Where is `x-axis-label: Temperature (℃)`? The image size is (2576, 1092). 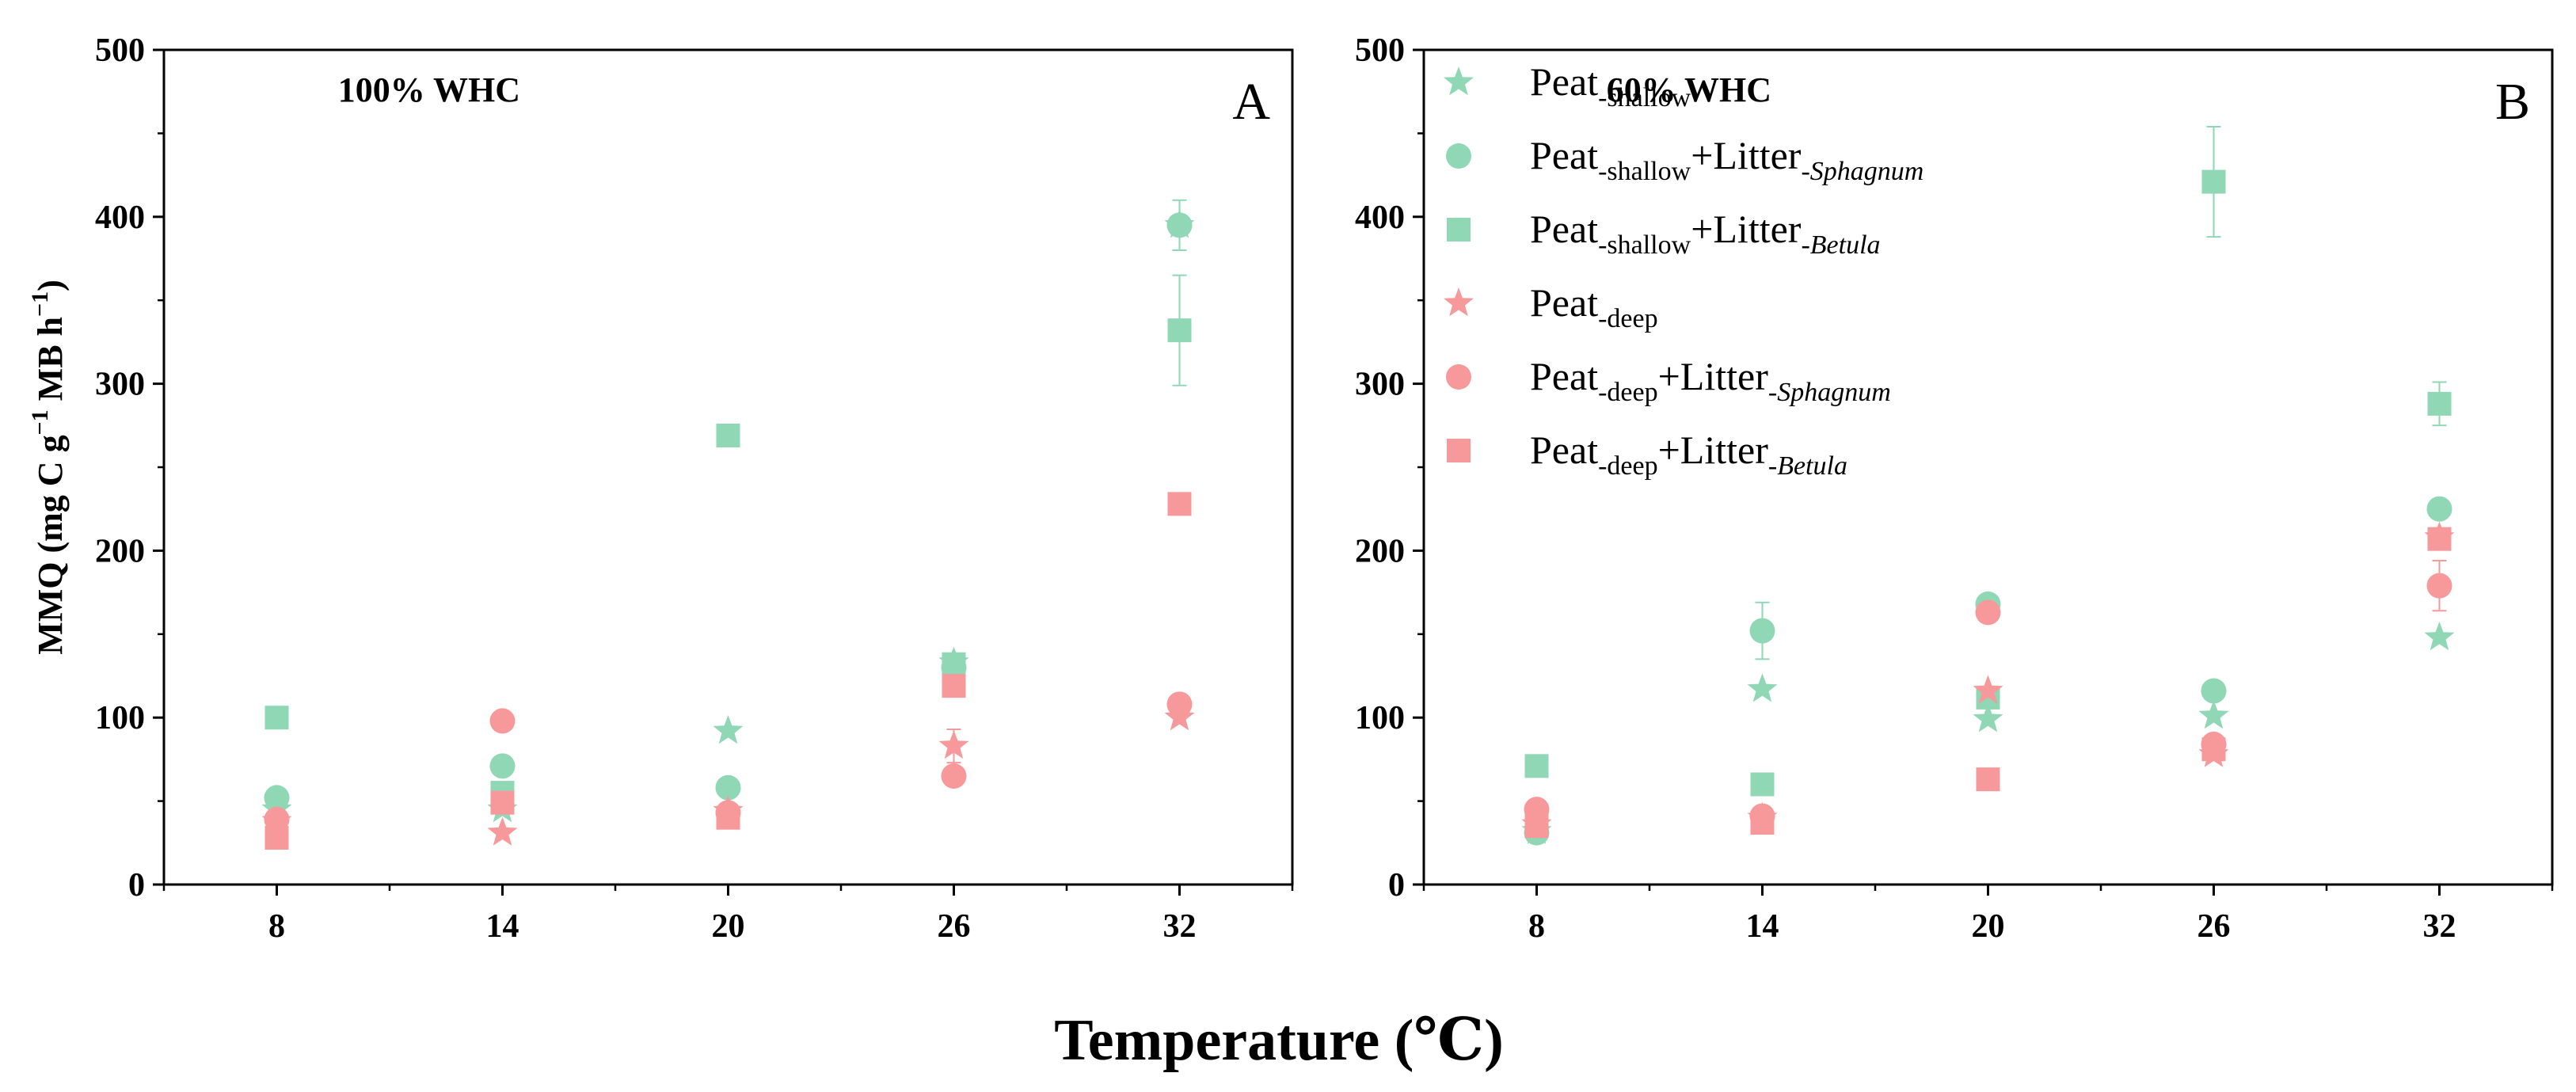
x-axis-label: Temperature (℃) is located at coordinates (1279, 1040).